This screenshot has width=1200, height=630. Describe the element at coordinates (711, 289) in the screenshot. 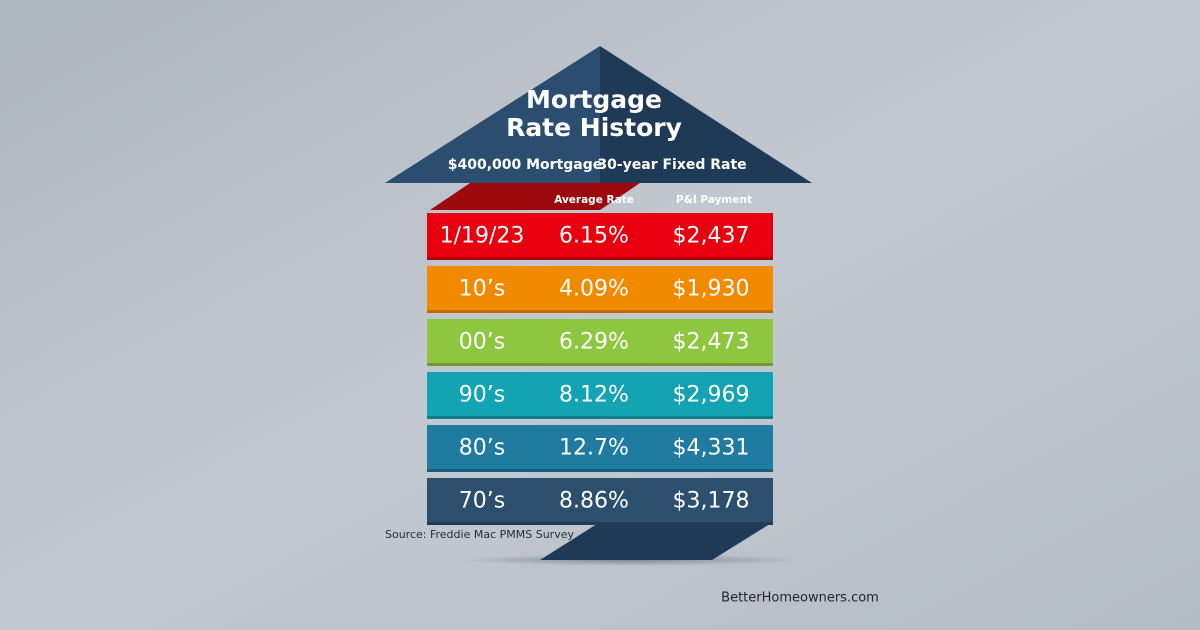

I see `cell: $1,930` at that location.